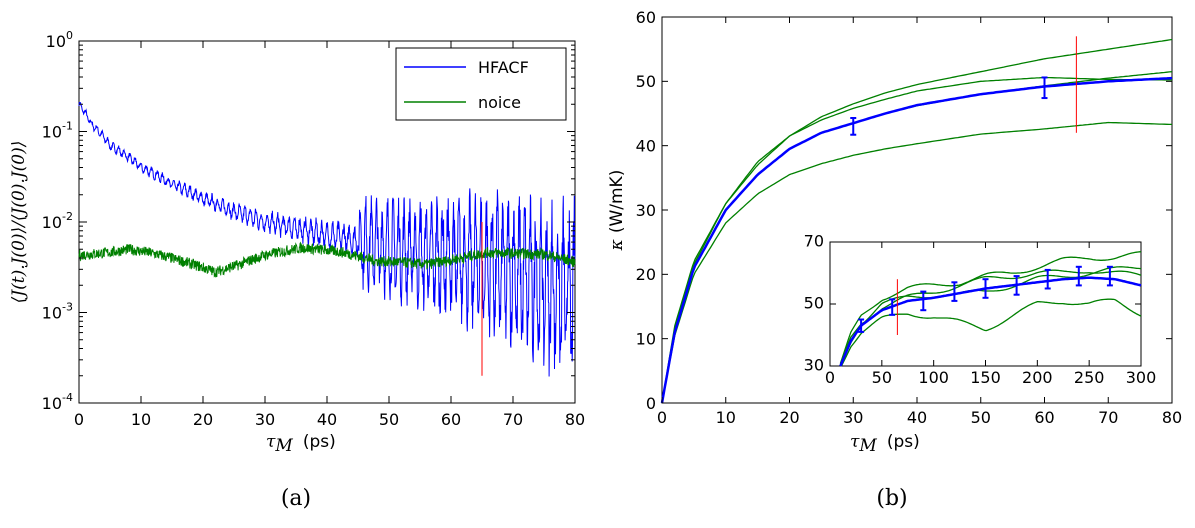 The height and width of the screenshot is (528, 1195). Describe the element at coordinates (1172, 417) in the screenshot. I see `panel-b-xtick-label: 80` at that location.